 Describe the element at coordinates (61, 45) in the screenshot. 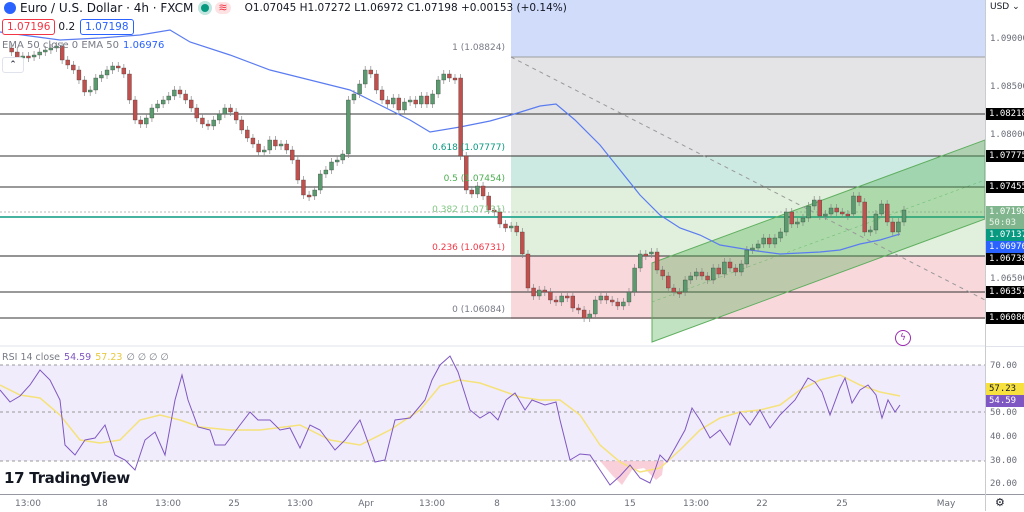

I see `ema-label: EMA 50 close 0 EMA 50` at that location.